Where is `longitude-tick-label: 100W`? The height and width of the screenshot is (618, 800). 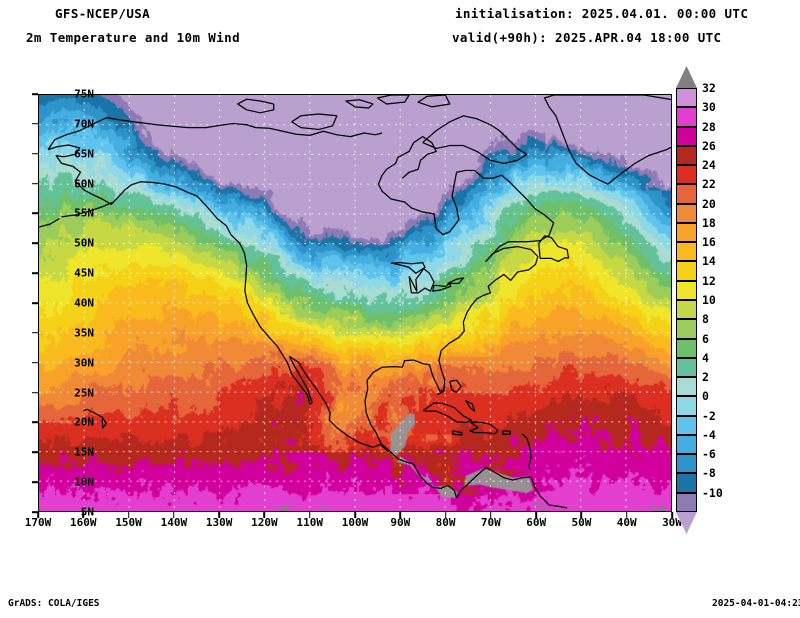
longitude-tick-label: 100W is located at coordinates (355, 522).